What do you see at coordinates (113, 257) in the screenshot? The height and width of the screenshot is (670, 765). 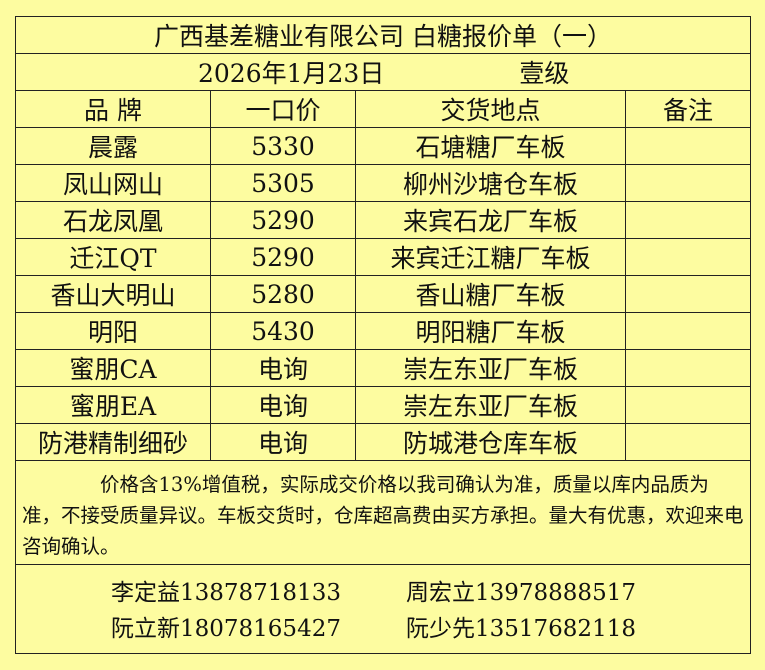 I see `cell-brand: 迁江QT` at bounding box center [113, 257].